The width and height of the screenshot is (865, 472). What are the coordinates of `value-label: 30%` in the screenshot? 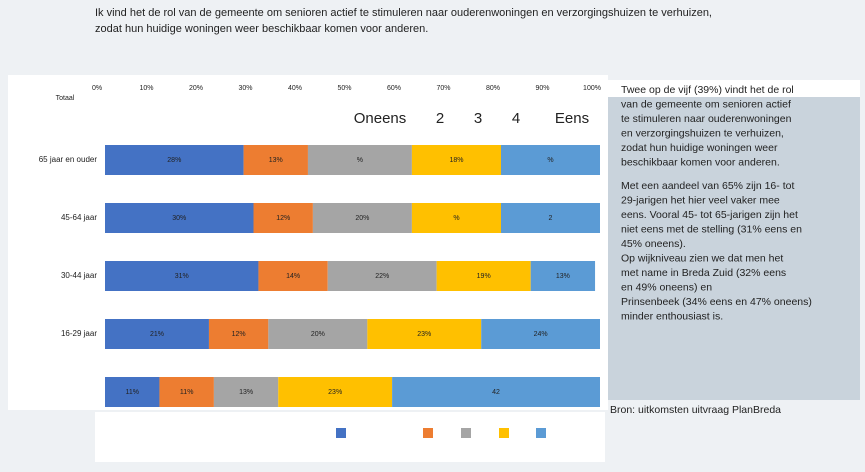 It's located at (179, 218).